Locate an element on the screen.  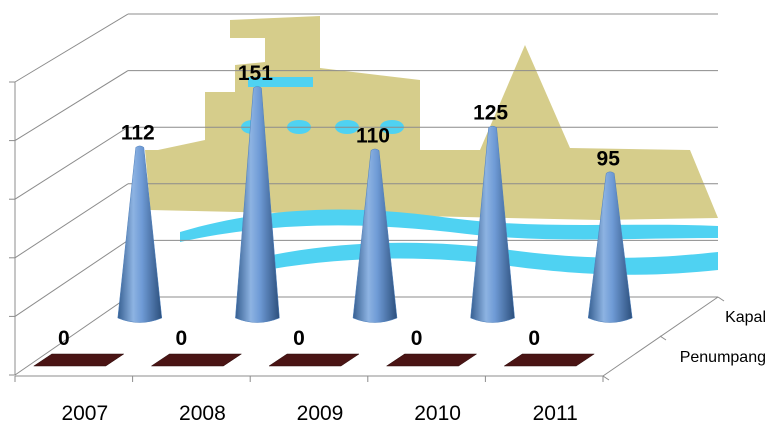
series-label-kapal: Kapal is located at coordinates (745, 317).